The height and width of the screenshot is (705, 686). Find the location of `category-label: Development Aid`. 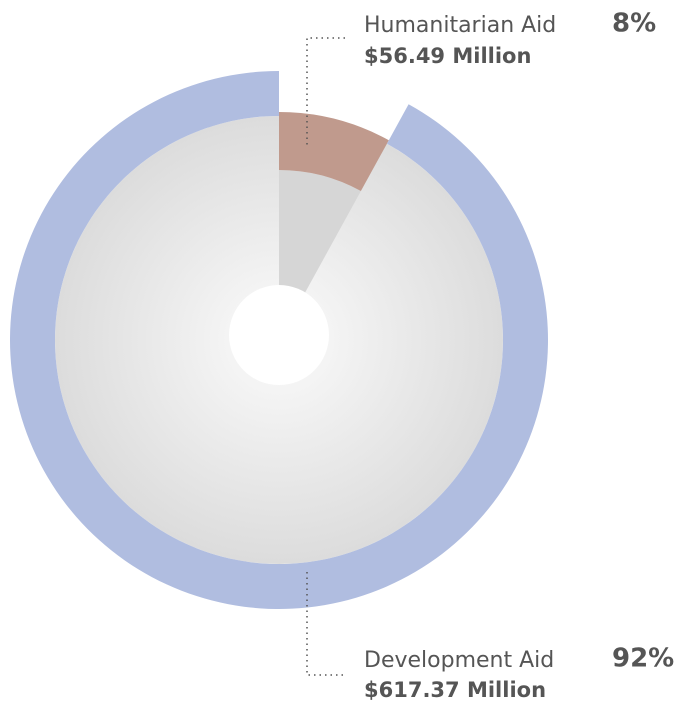

category-label: Development Aid is located at coordinates (459, 660).